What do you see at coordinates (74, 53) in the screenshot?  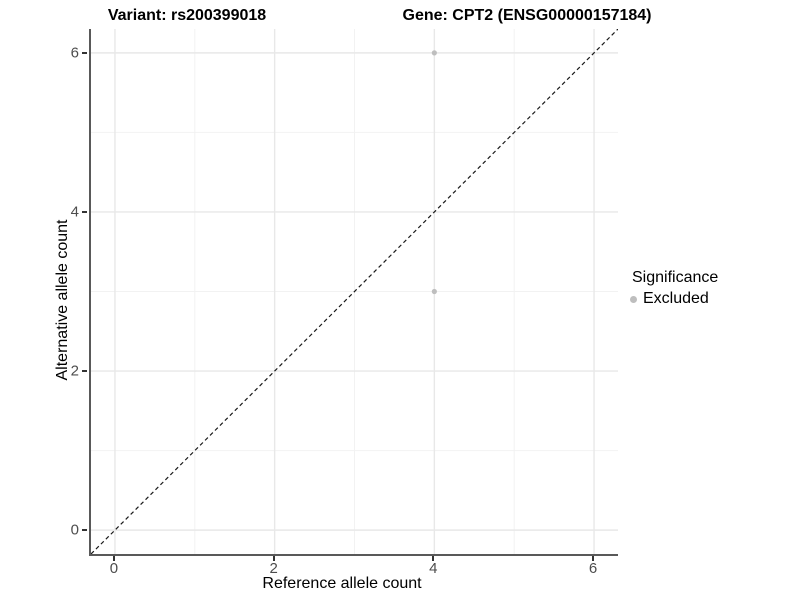 I see `y-tick-label: 6` at bounding box center [74, 53].